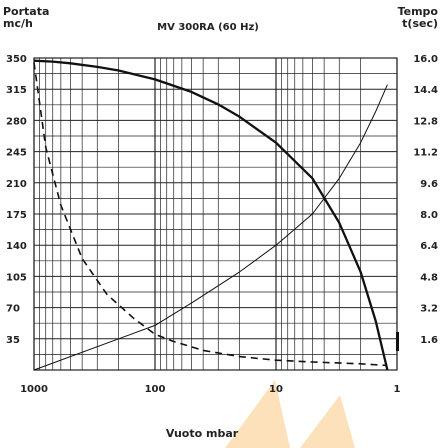 This screenshot has width=442, height=448. What do you see at coordinates (16, 215) in the screenshot?
I see `y-left-tick-label: 175` at bounding box center [16, 215].